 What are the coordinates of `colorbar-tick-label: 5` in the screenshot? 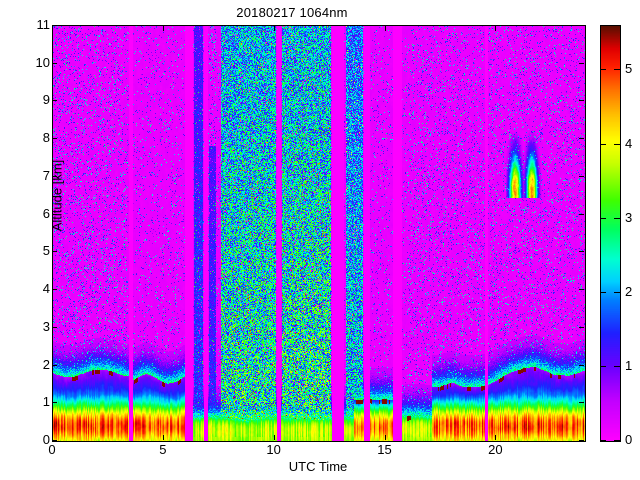 It's located at (629, 69).